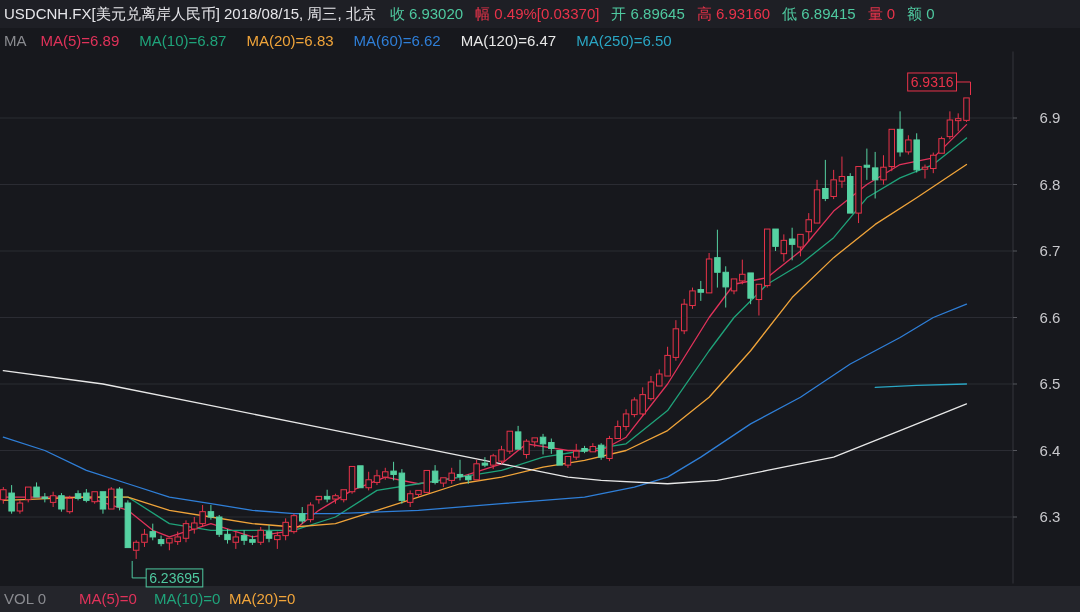 This screenshot has width=1080, height=612. I want to click on annotation: 6.23695, so click(174, 577).